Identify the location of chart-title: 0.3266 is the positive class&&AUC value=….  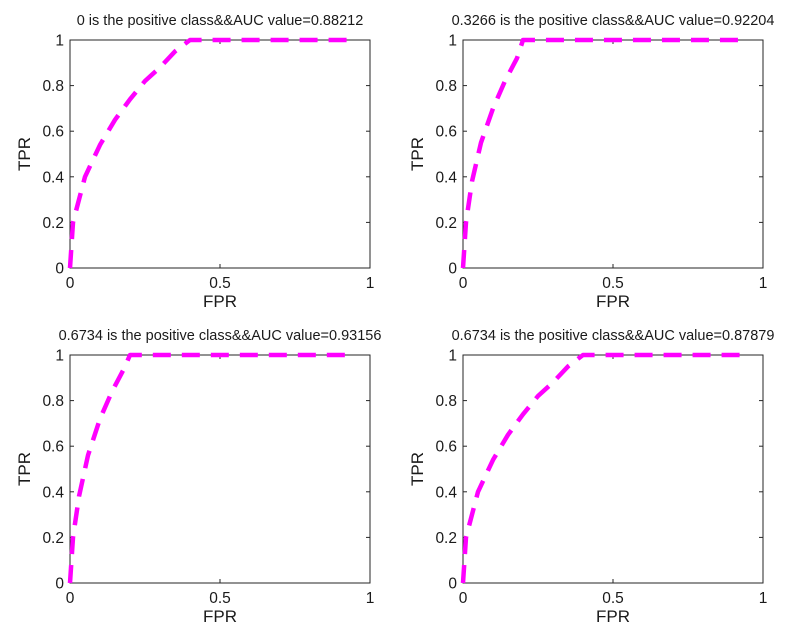
(613, 21).